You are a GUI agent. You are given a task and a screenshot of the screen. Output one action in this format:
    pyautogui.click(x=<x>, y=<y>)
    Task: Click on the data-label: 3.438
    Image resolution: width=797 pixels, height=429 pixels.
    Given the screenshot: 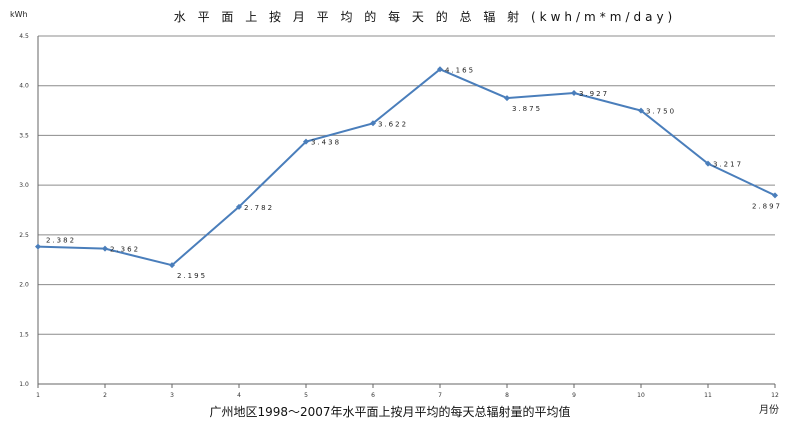 What is the action you would take?
    pyautogui.click(x=326, y=143)
    